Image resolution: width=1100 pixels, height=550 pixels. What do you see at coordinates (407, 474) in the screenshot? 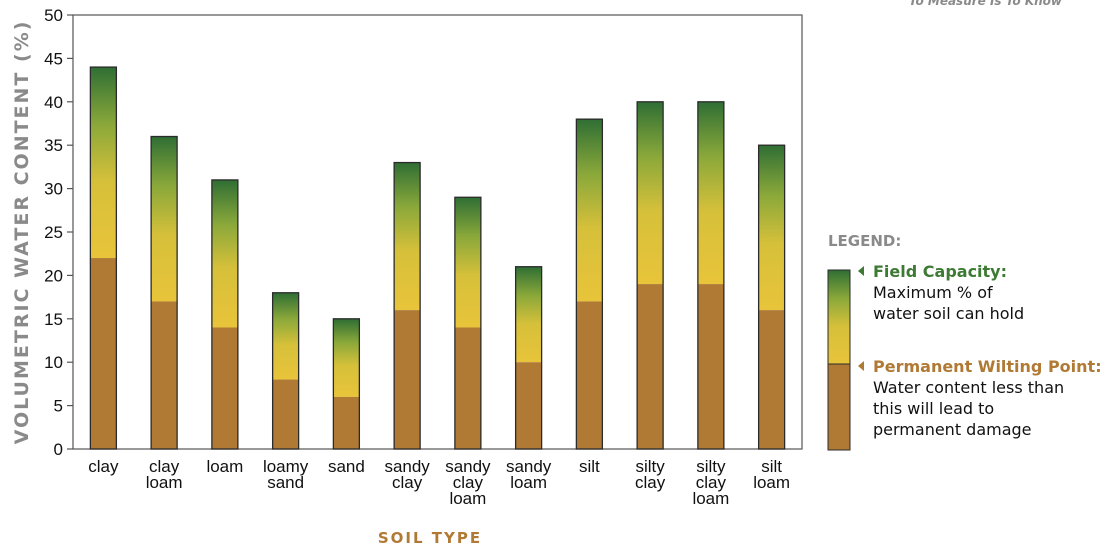
I see `x-category-label: sandy clay` at bounding box center [407, 474].